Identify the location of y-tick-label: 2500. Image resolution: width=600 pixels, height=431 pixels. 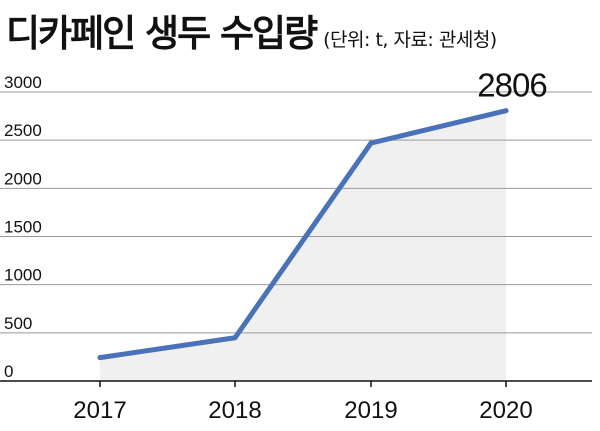
(23, 130).